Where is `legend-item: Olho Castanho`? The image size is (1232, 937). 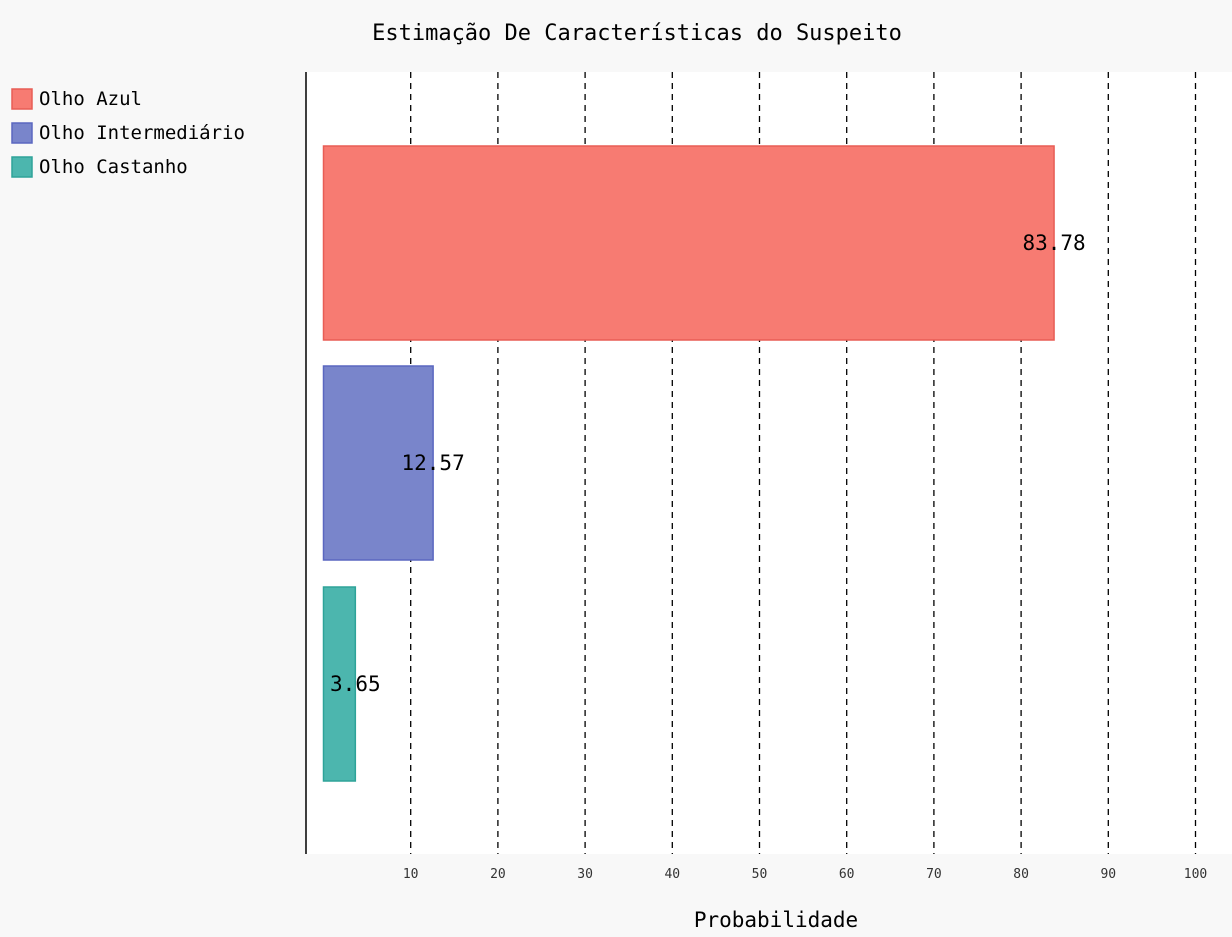 legend-item: Olho Castanho is located at coordinates (99, 167).